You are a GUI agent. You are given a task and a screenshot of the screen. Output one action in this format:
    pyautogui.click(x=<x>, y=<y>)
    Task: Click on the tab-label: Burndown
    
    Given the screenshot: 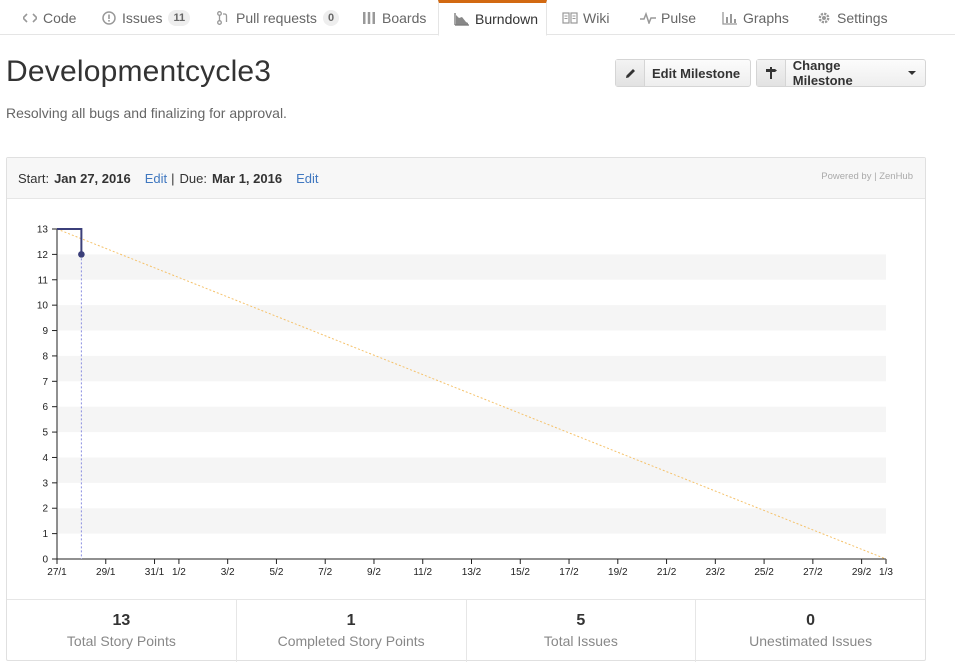 What is the action you would take?
    pyautogui.click(x=507, y=19)
    